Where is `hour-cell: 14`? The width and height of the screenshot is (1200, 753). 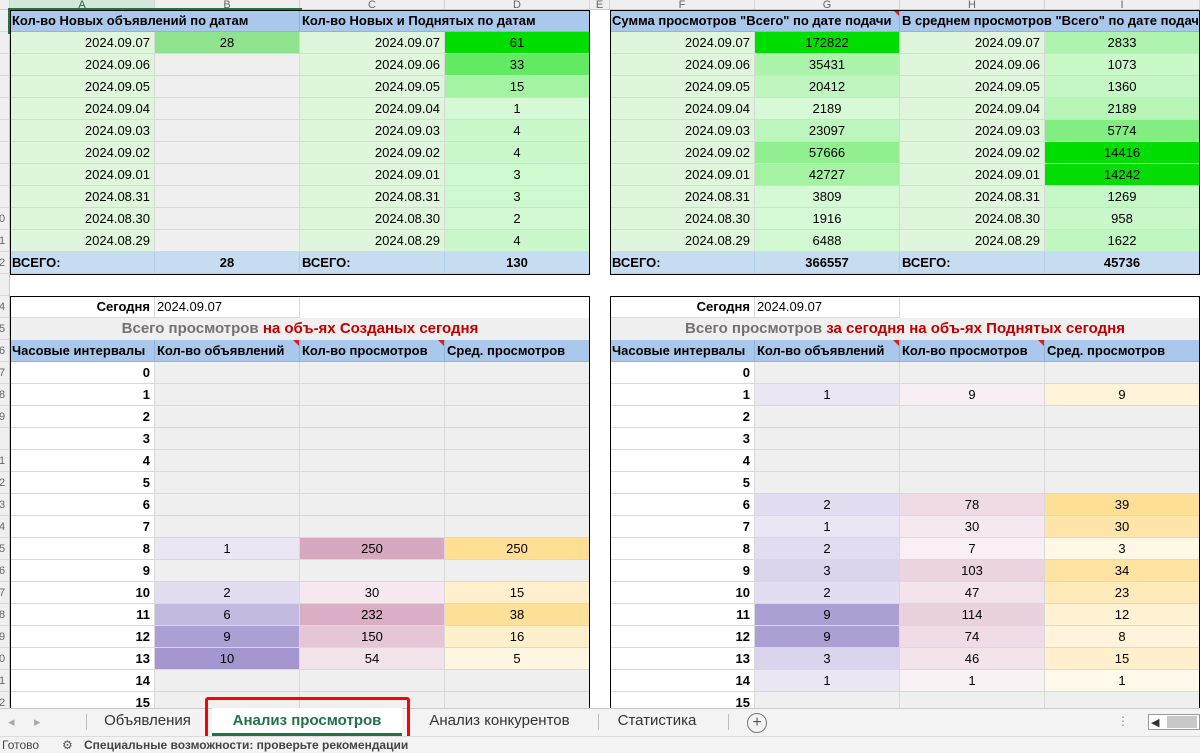 hour-cell: 14 is located at coordinates (82, 681).